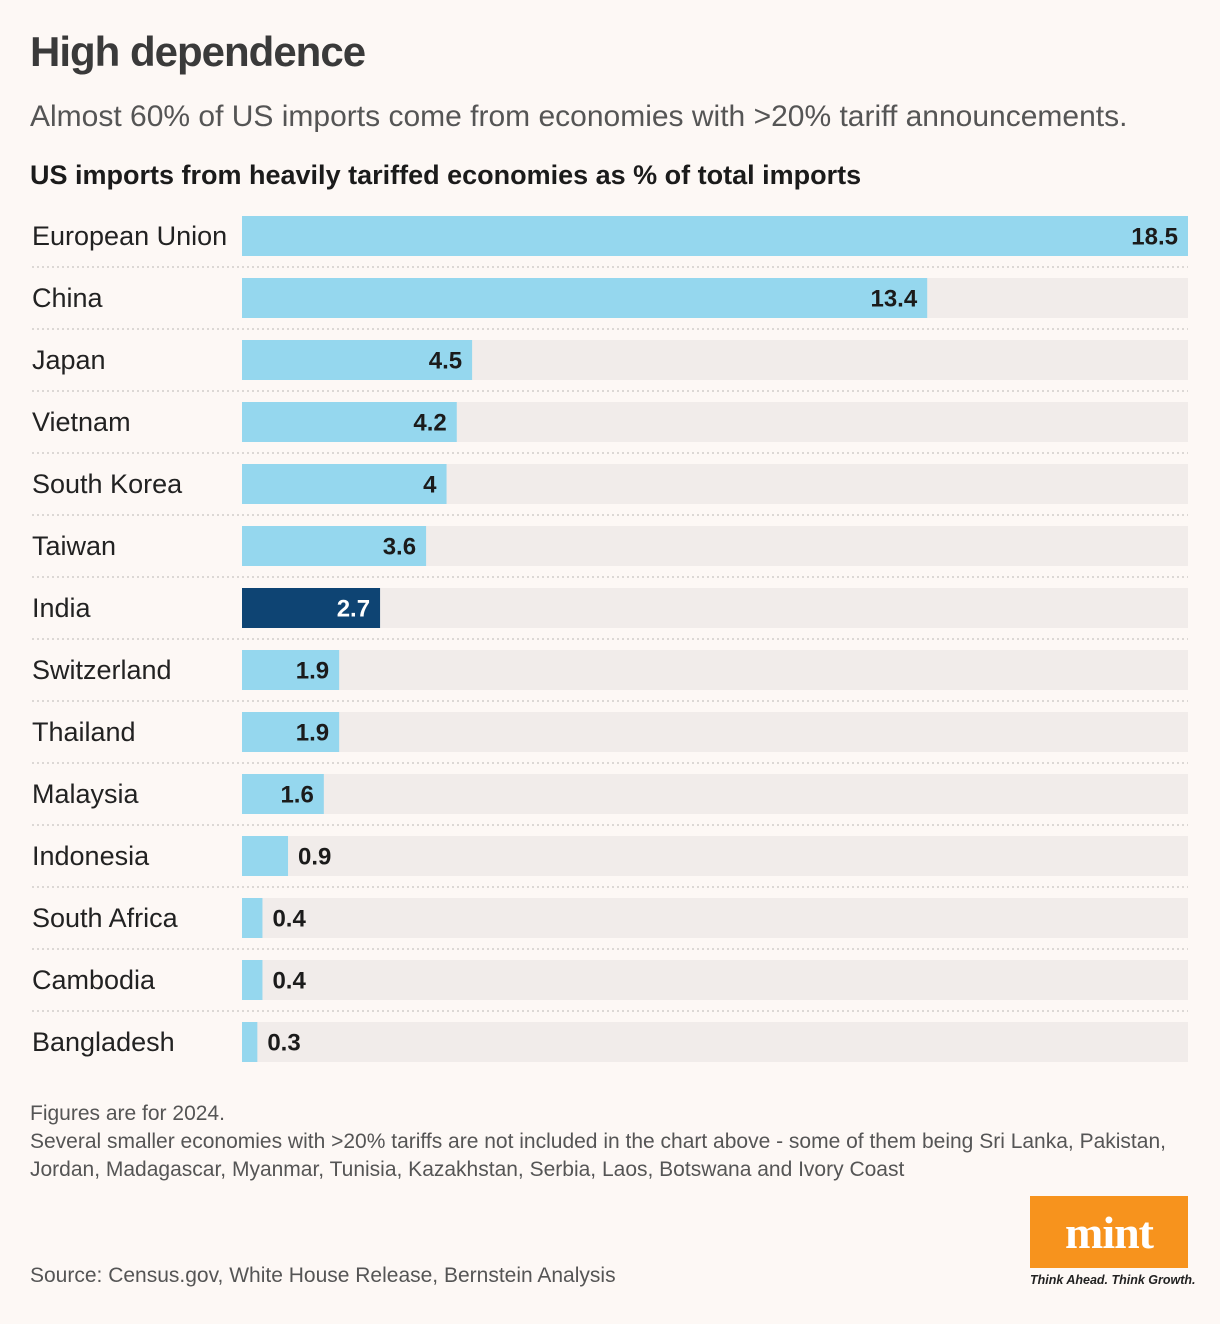  What do you see at coordinates (429, 423) in the screenshot?
I see `value-label-vietnam: 4.2` at bounding box center [429, 423].